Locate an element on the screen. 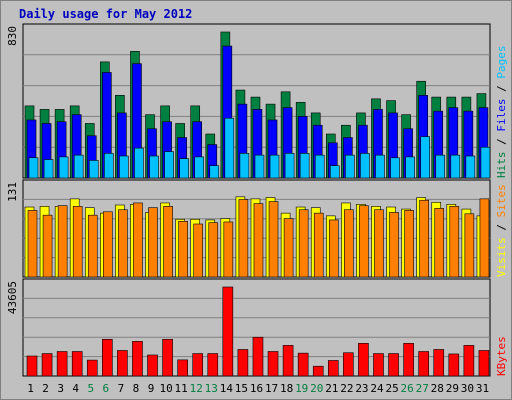 This screenshot has height=400, width=512. series-label-visits-sites: Visits / Sites is located at coordinates (501, 230).